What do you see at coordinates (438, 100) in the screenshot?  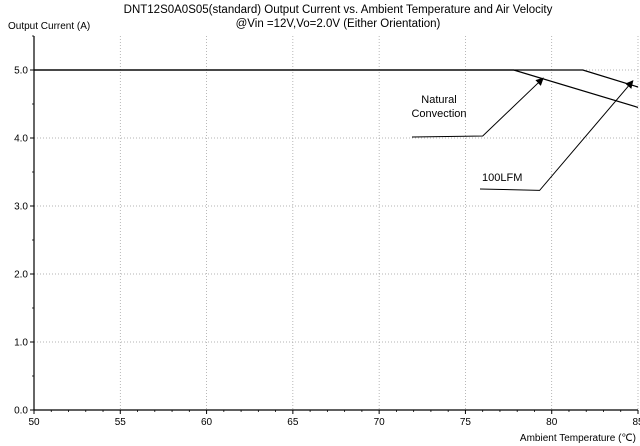 I see `annotation-label: Natural` at bounding box center [438, 100].